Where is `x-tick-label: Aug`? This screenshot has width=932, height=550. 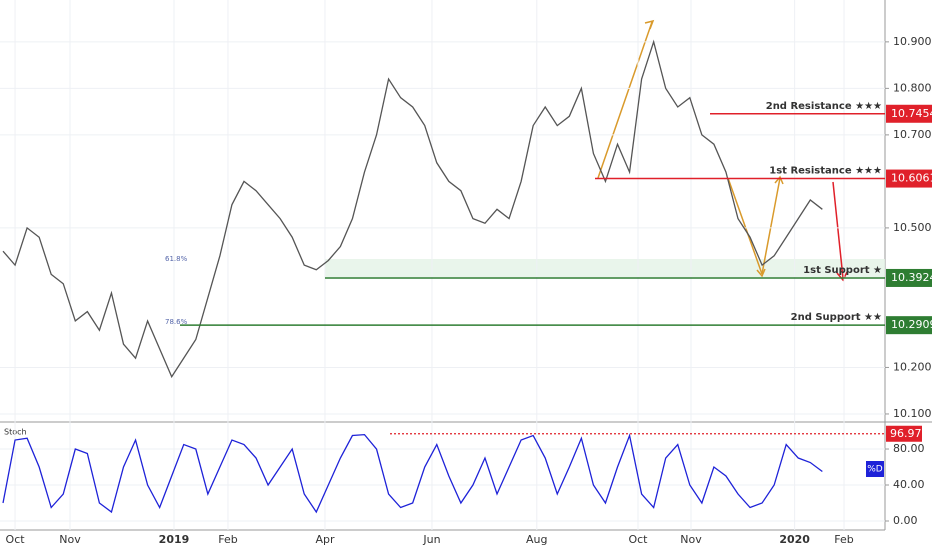
x-tick-label: Aug is located at coordinates (536, 539).